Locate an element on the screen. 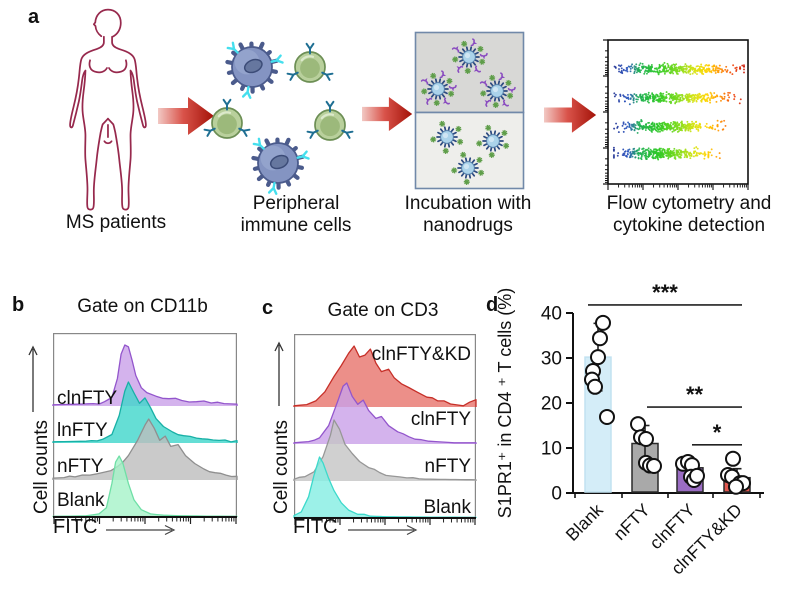  body-left-side is located at coordinates (89, 123).